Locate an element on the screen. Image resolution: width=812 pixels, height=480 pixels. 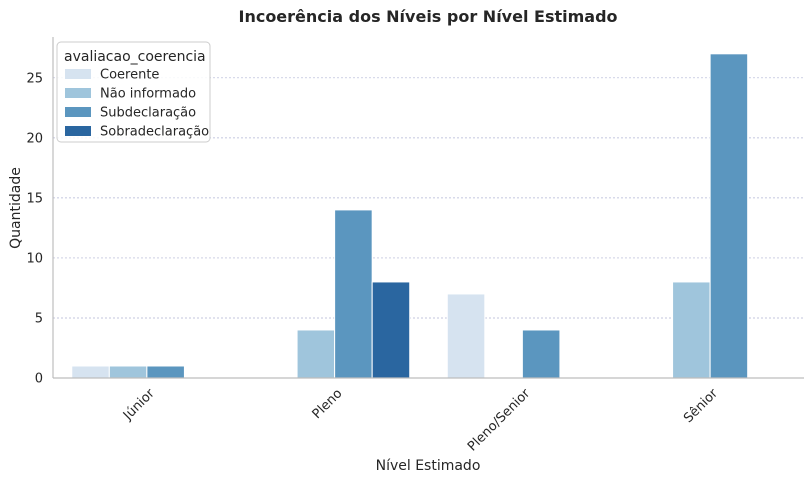
y-tick-label: 25 is located at coordinates (34, 78).